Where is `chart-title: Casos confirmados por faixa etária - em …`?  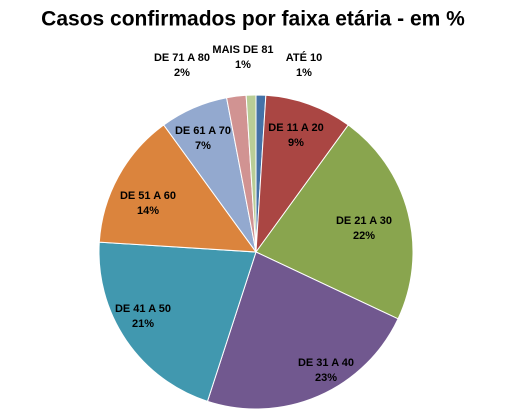
chart-title: Casos confirmados por faixa etária - em … is located at coordinates (253, 19).